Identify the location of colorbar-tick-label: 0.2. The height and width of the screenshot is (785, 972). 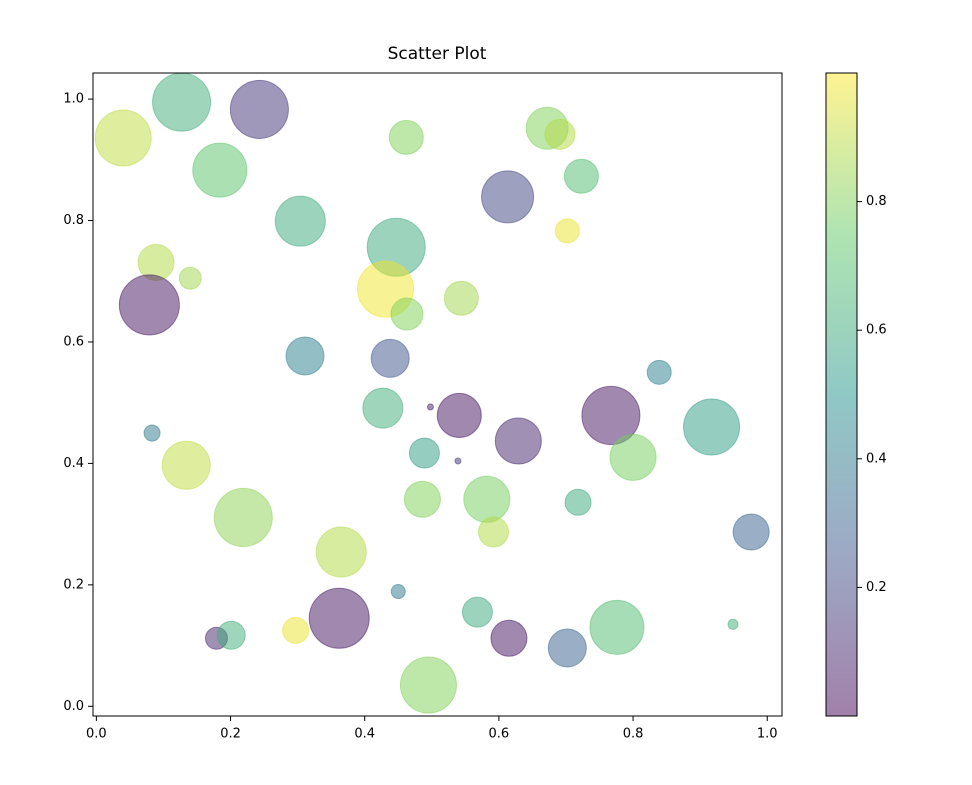
(876, 587).